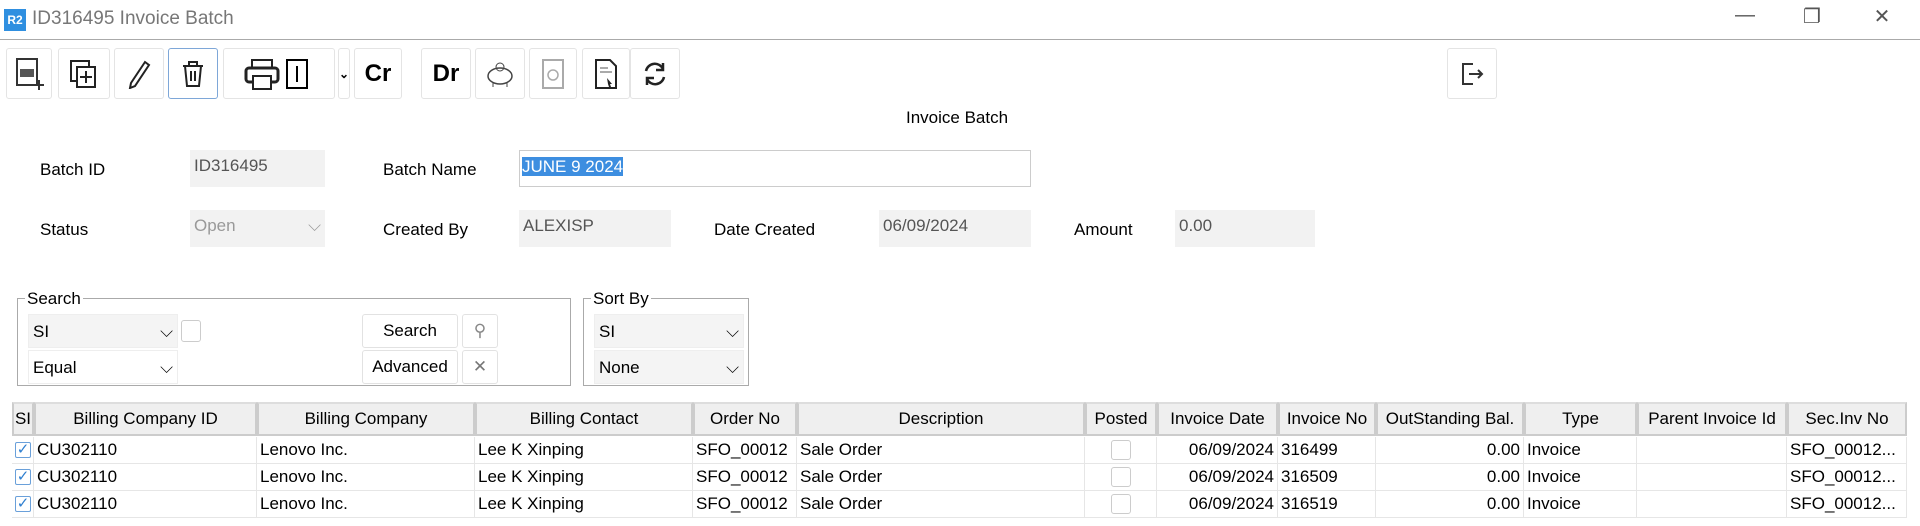 The height and width of the screenshot is (526, 1920). What do you see at coordinates (1245, 228) in the screenshot?
I see `amount-field: 0.00` at bounding box center [1245, 228].